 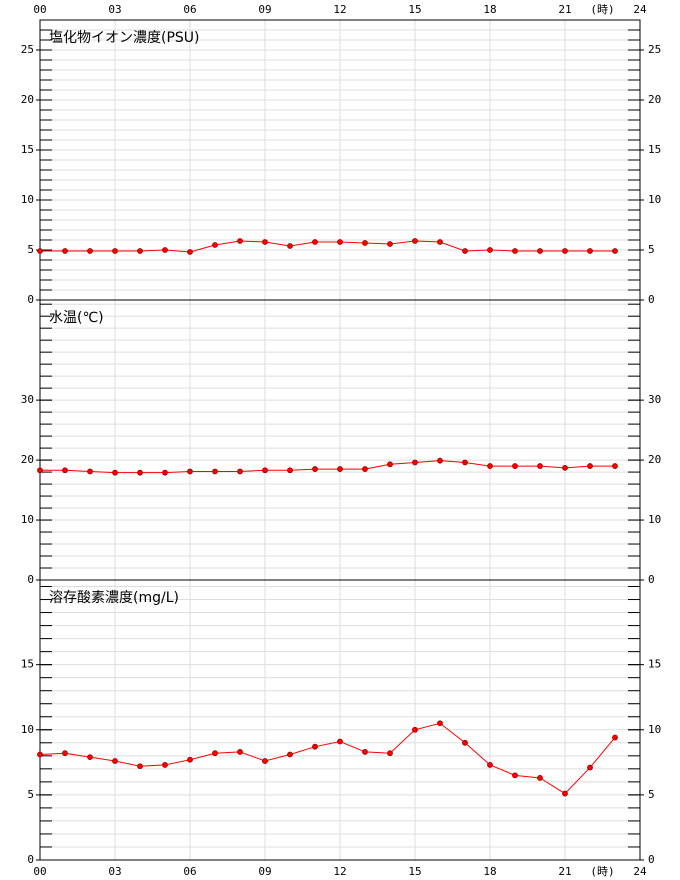 I want to click on y-tick-label-right: 15, so click(x=654, y=149).